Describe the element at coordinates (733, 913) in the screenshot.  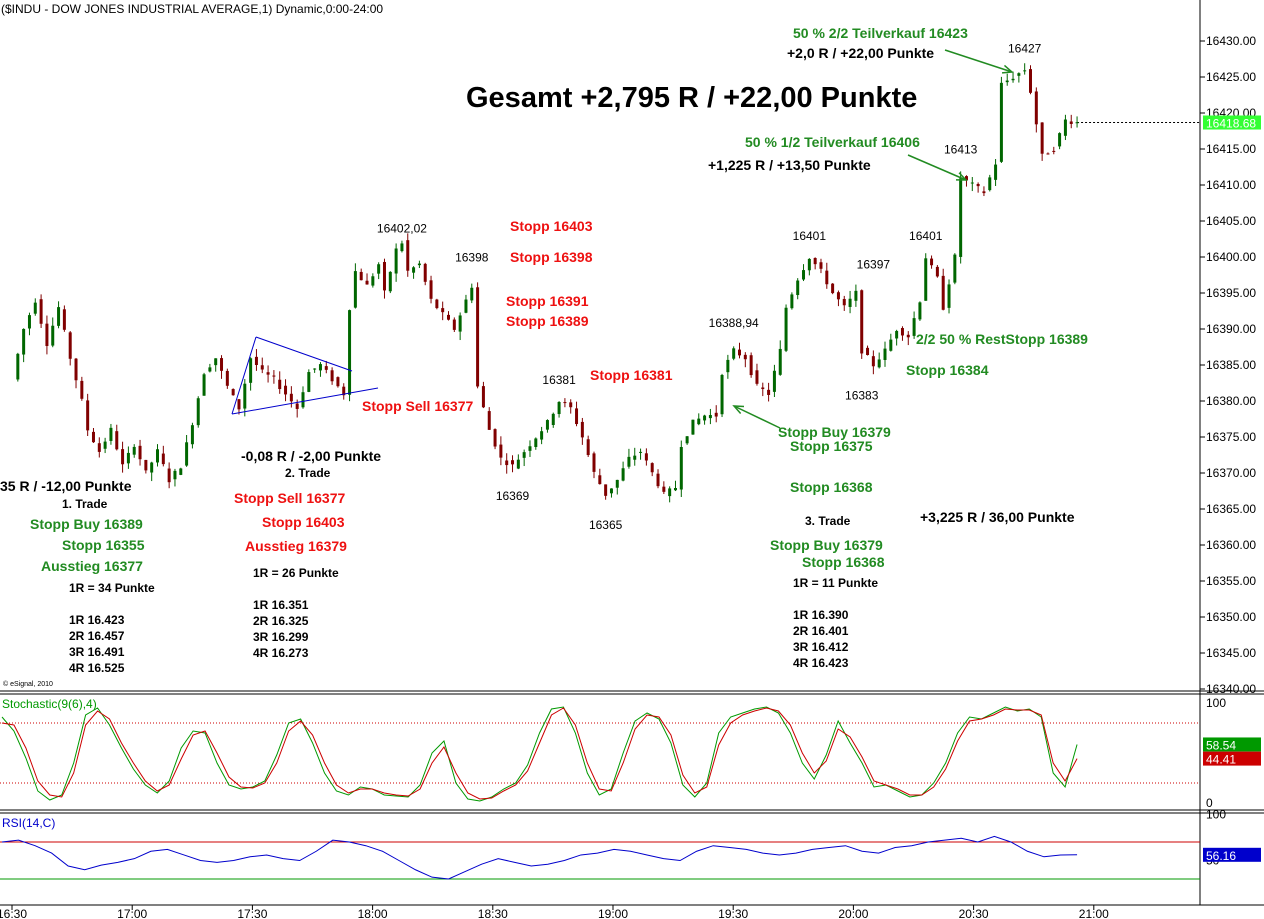
I see `time-tick-label: 19:30` at that location.